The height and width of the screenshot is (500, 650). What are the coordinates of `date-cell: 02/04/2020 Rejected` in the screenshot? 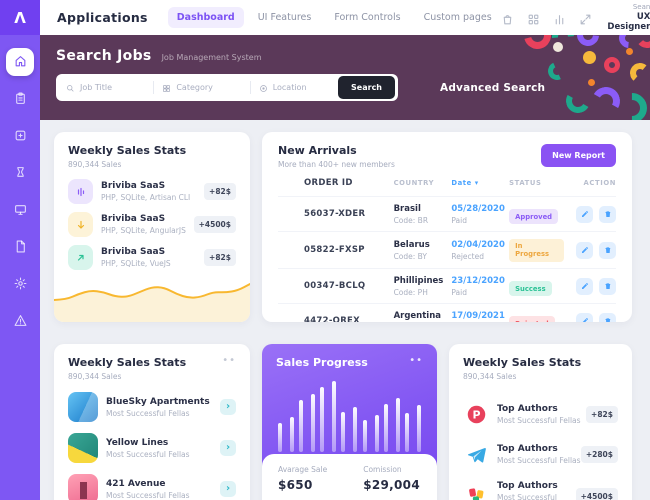 It's located at (480, 250).